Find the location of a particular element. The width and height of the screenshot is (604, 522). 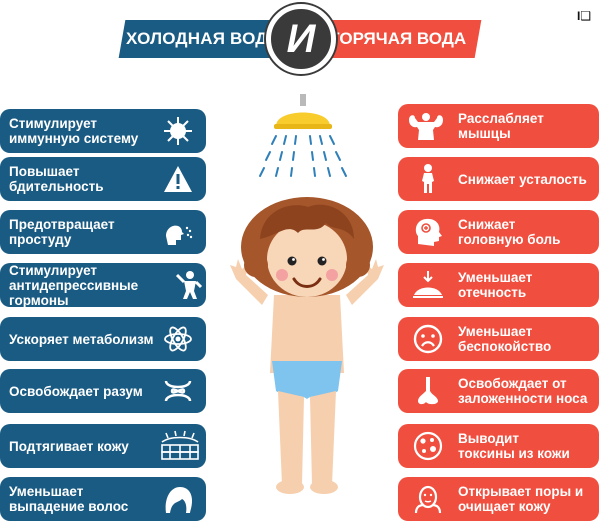

cold-benefit-label: Подтягивает кожу is located at coordinates (69, 446).